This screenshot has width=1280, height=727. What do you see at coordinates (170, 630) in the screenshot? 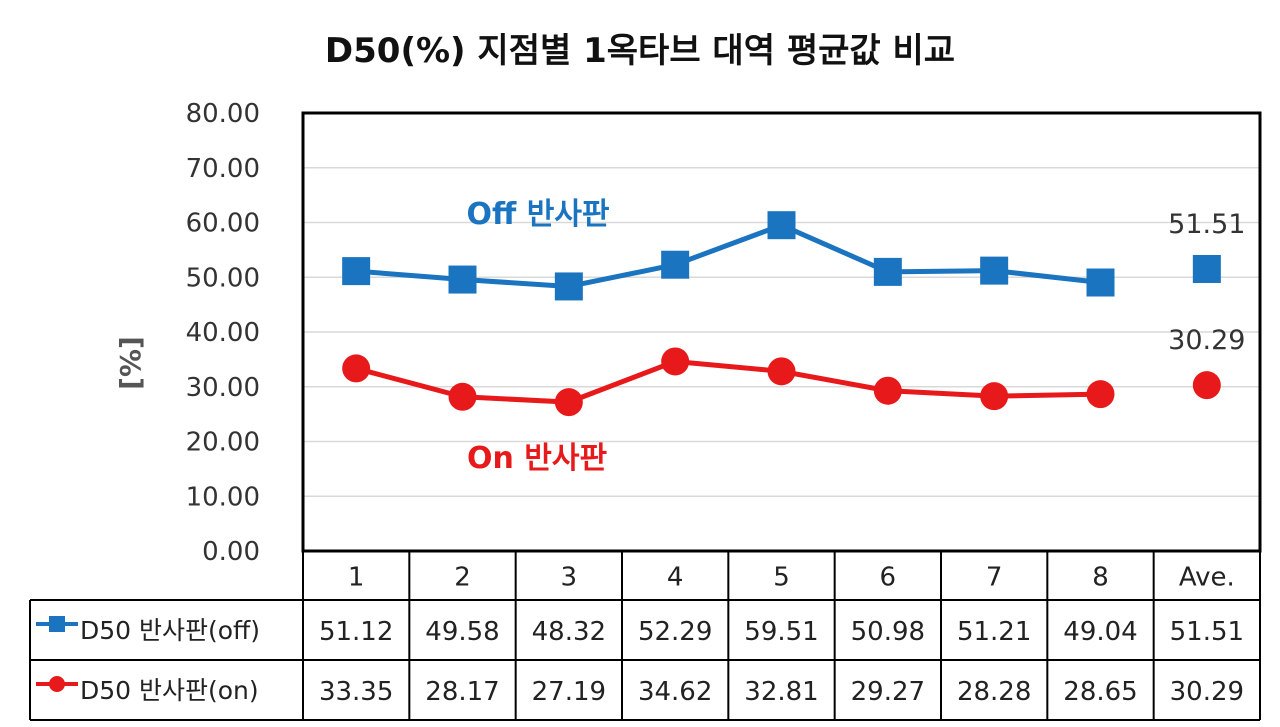
I see `legend-label: D50 반사판(off)` at bounding box center [170, 630].